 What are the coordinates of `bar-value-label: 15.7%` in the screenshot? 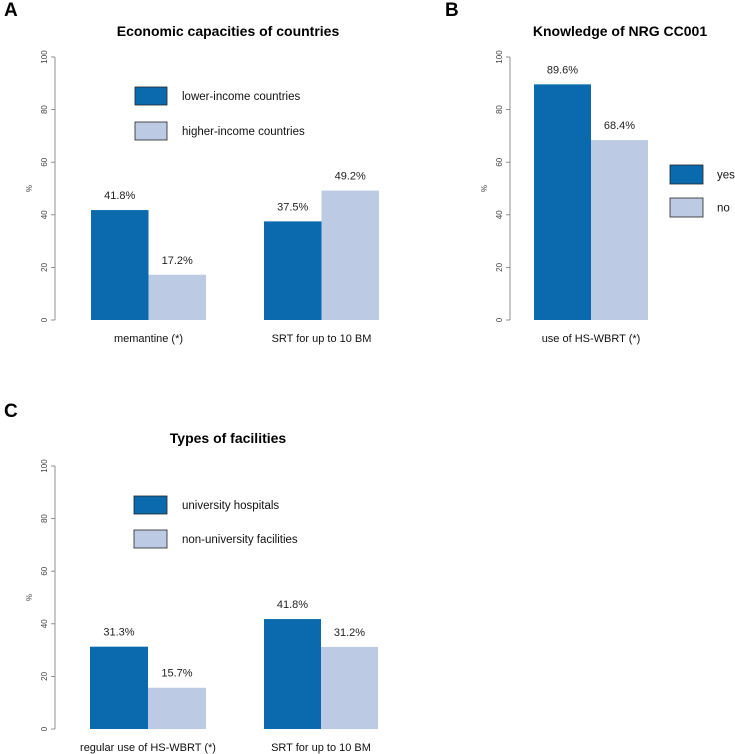 It's located at (176, 674).